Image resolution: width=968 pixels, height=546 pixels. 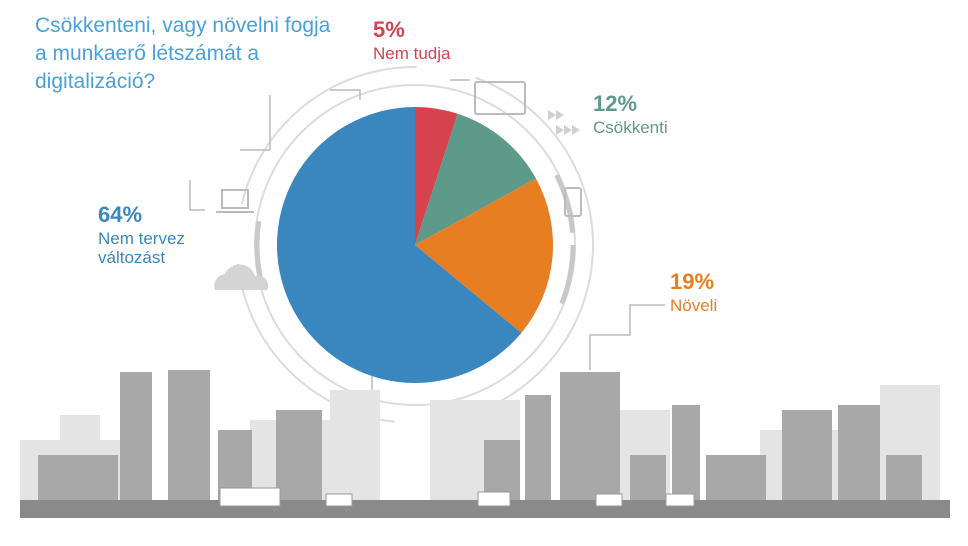 What do you see at coordinates (630, 127) in the screenshot?
I see `category-label: Csökkenti` at bounding box center [630, 127].